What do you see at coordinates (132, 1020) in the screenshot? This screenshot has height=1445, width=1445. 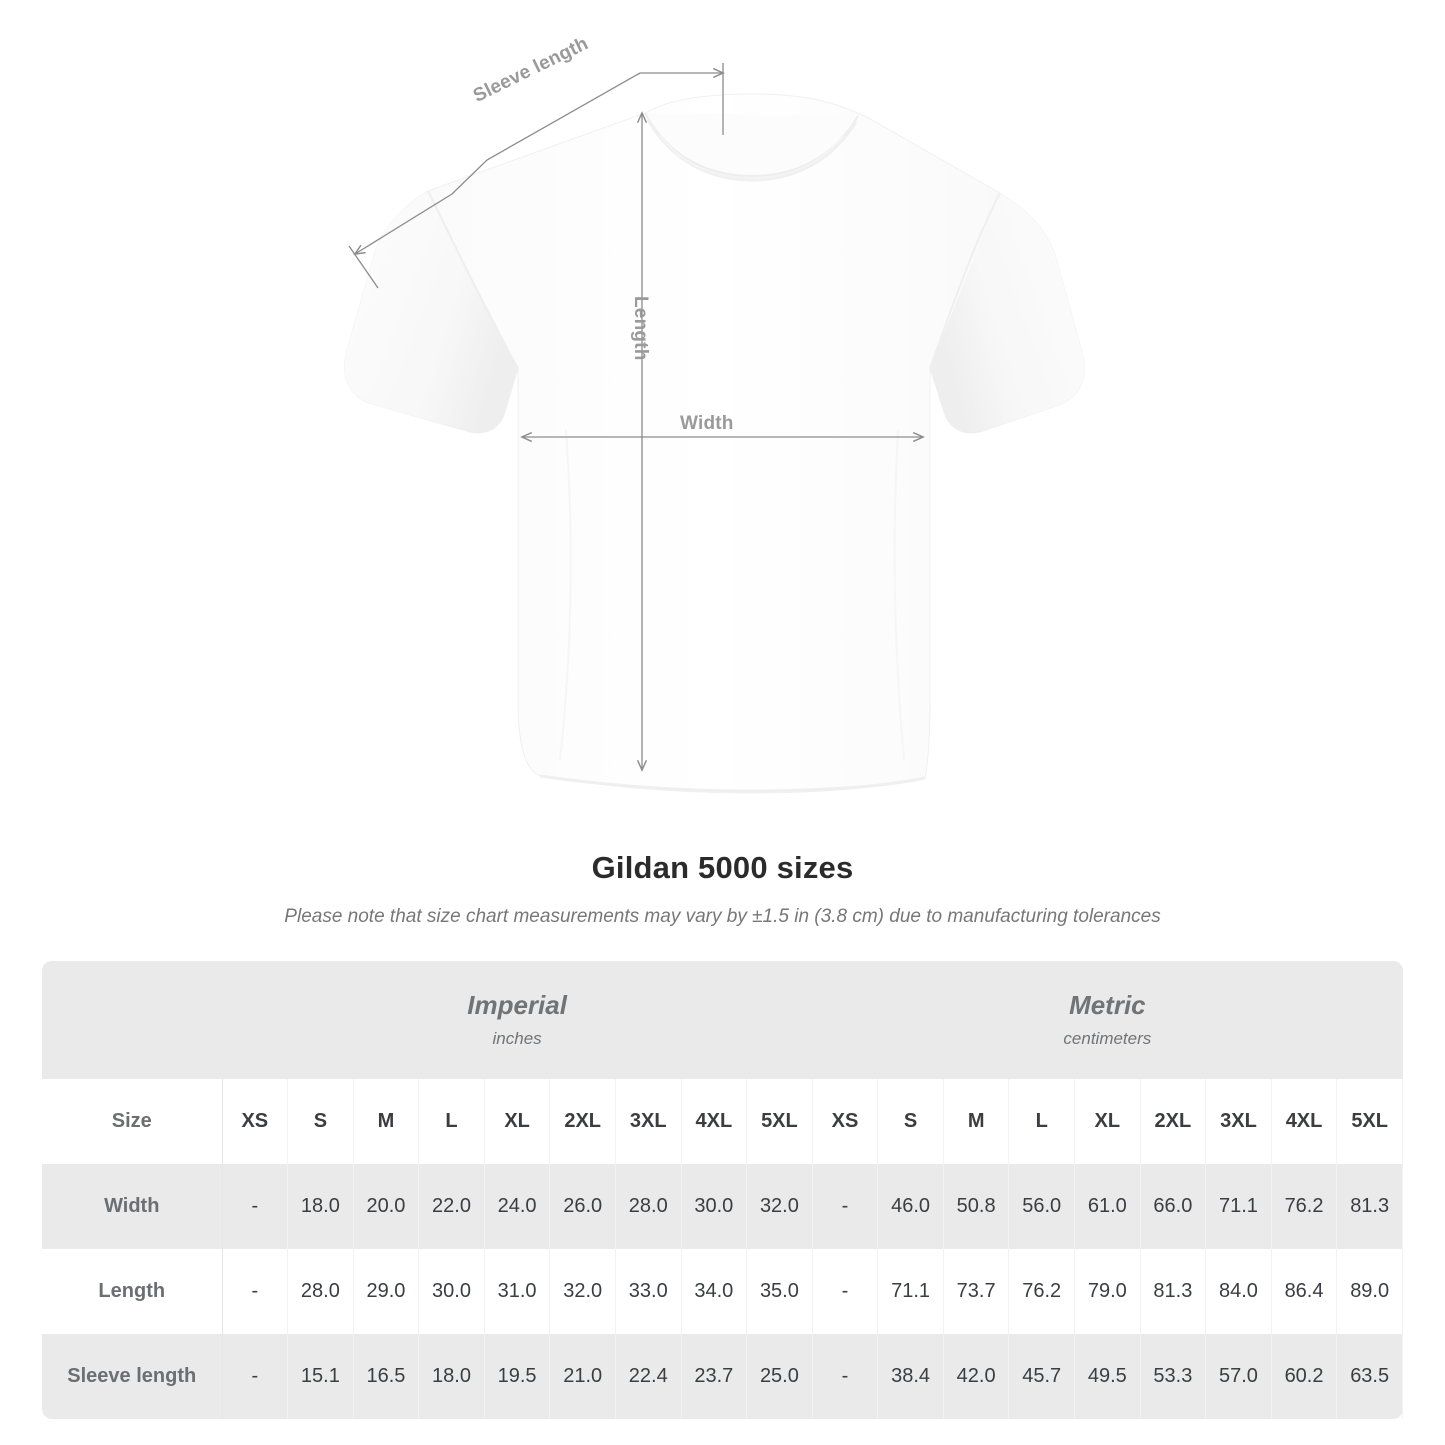 I see `band-spacer-left` at bounding box center [132, 1020].